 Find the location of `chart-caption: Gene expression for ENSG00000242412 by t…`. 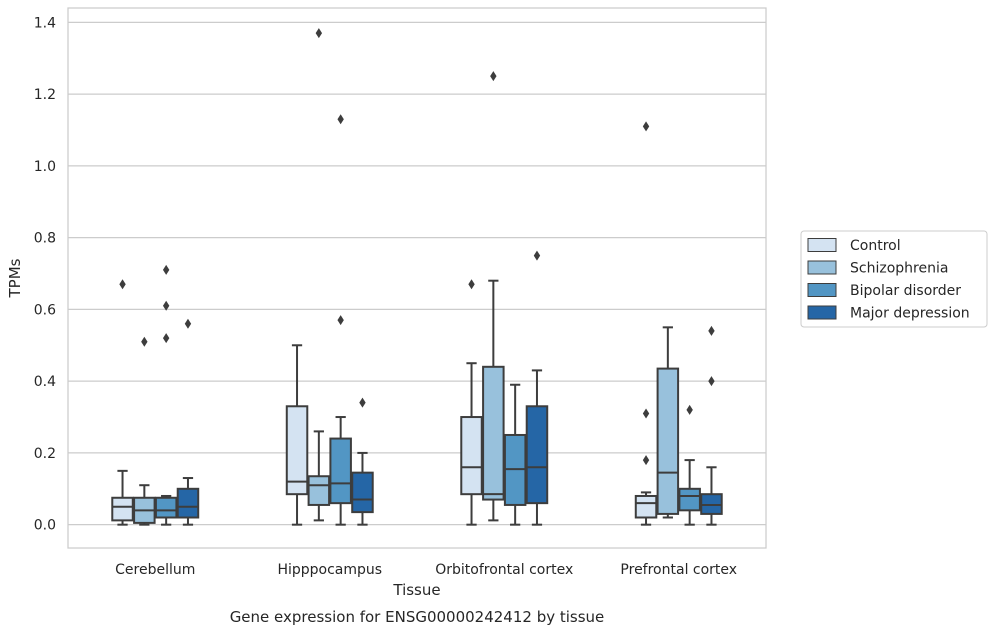

chart-caption: Gene expression for ENSG00000242412 by t… is located at coordinates (417, 617).